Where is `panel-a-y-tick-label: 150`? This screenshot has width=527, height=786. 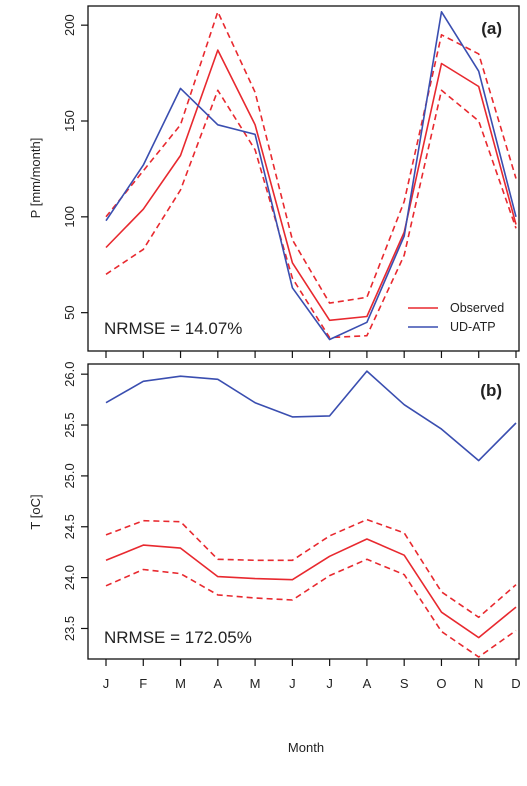
panel-a-y-tick-label: 150 is located at coordinates (69, 121).